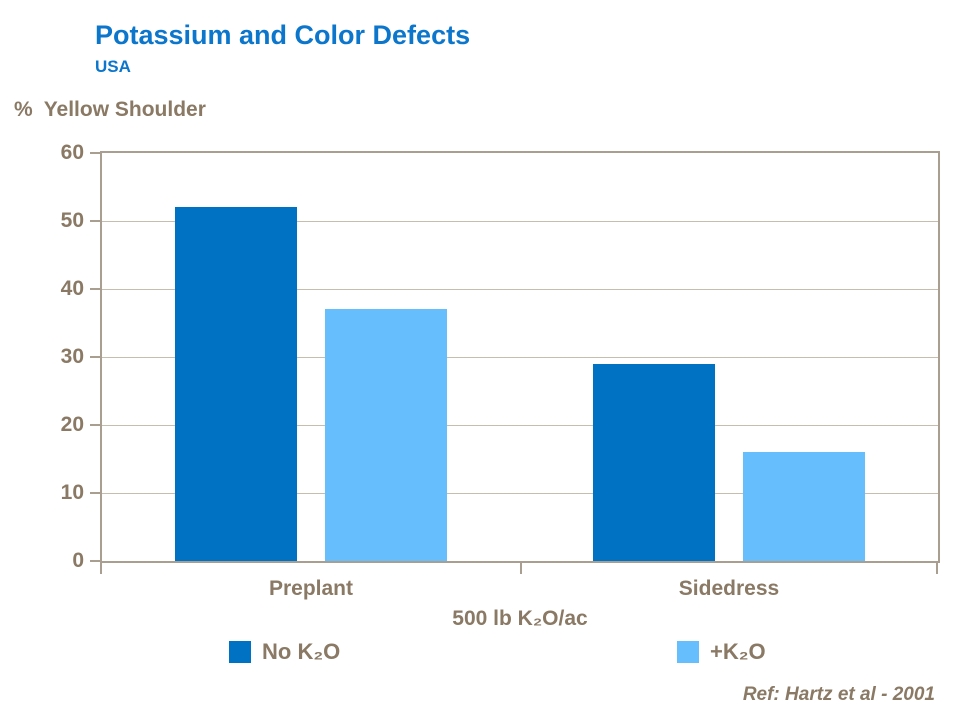 The image size is (960, 720). Describe the element at coordinates (23, 109) in the screenshot. I see `y-axis-label-unit: %` at that location.